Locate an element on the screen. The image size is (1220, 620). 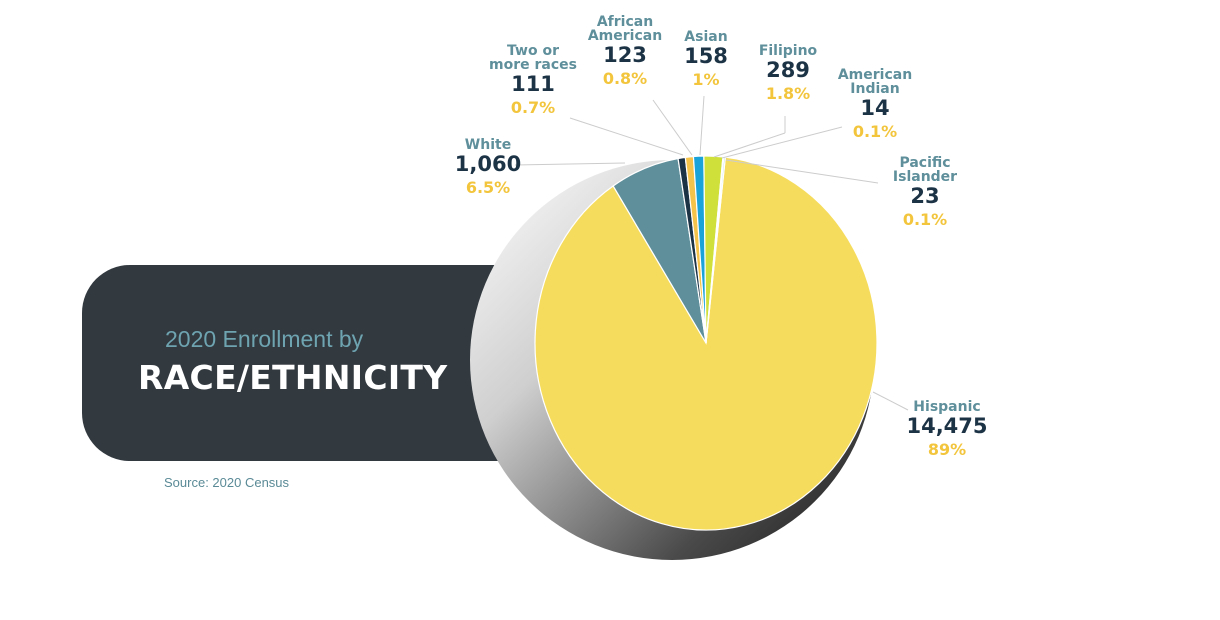
label-count: 14,475 is located at coordinates (947, 426).